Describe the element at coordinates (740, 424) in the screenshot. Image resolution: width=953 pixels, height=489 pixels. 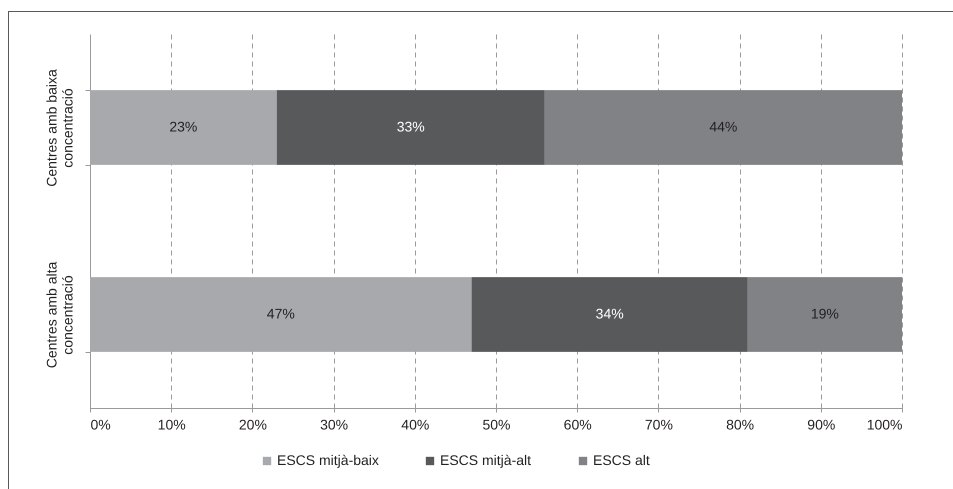
I see `x-tick-label: 80%` at that location.